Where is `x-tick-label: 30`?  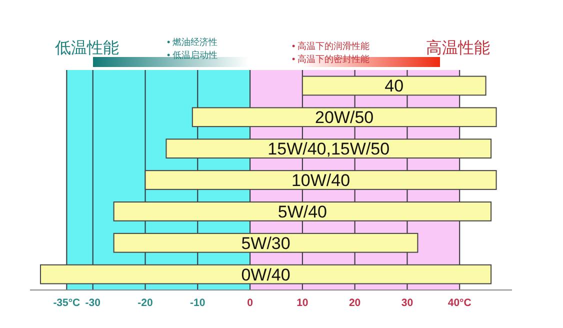 x-tick-label: 30 is located at coordinates (407, 303).